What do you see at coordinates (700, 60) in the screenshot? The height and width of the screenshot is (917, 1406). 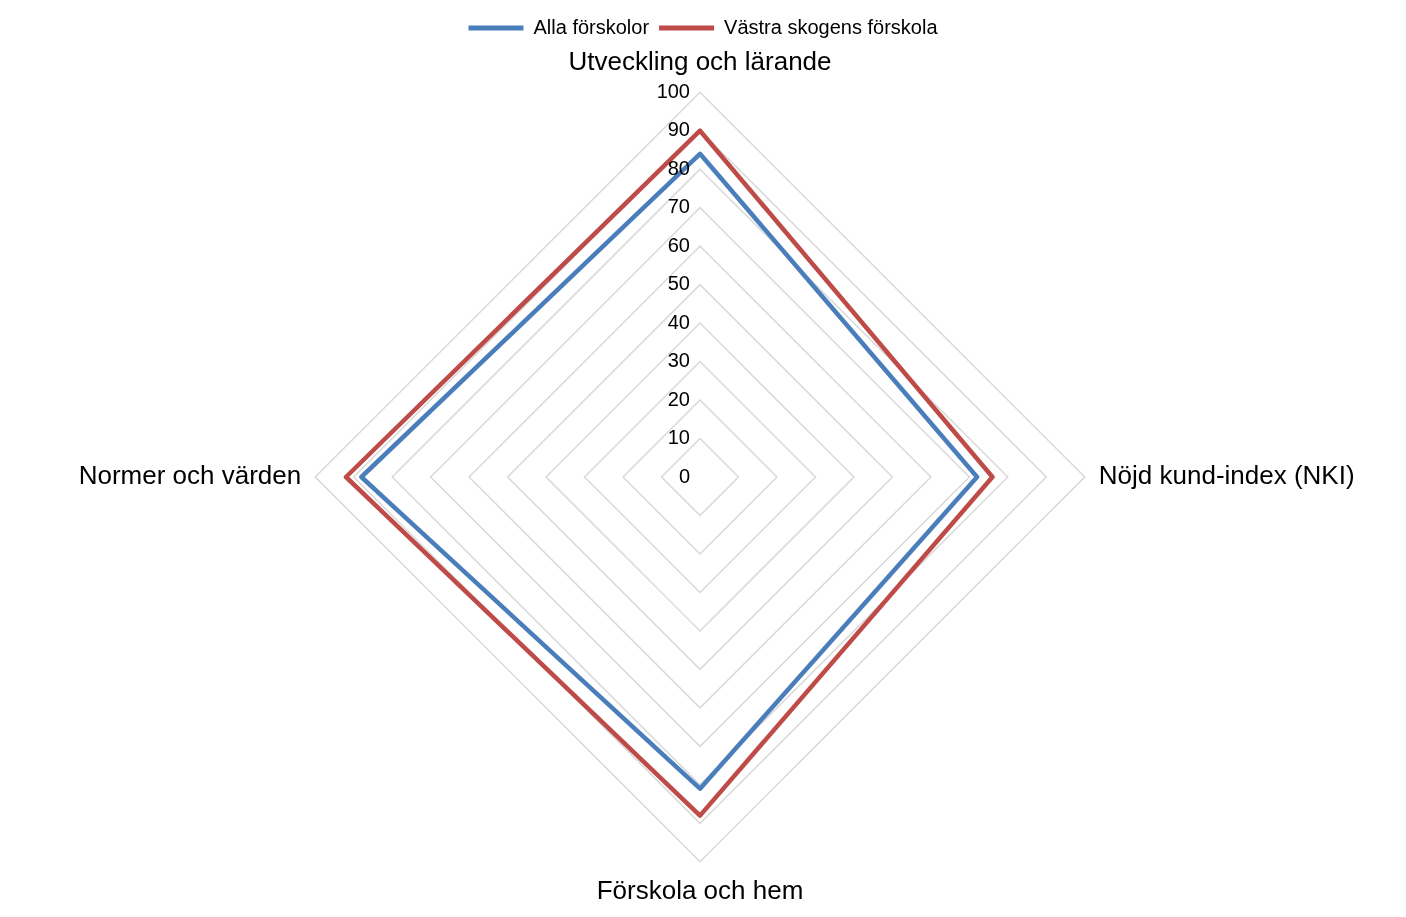 I see `spoke-label: Utveckling och lärande` at bounding box center [700, 60].